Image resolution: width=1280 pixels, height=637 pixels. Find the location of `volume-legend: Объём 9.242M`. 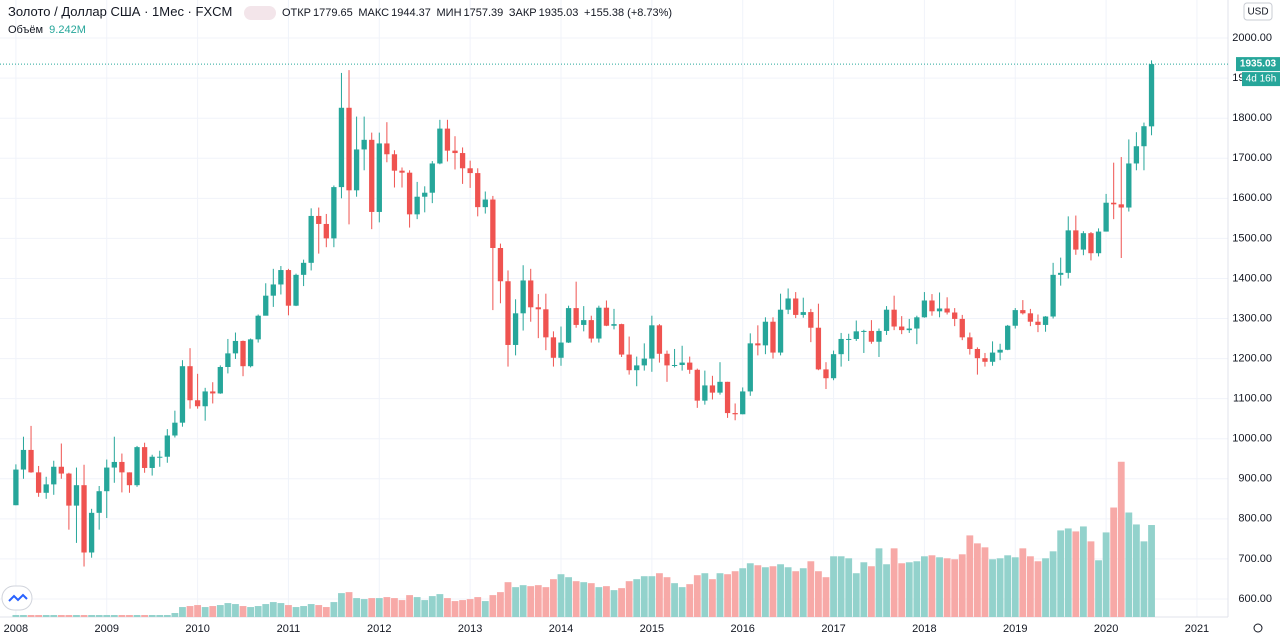

volume-legend: Объём 9.242M is located at coordinates (47, 30).